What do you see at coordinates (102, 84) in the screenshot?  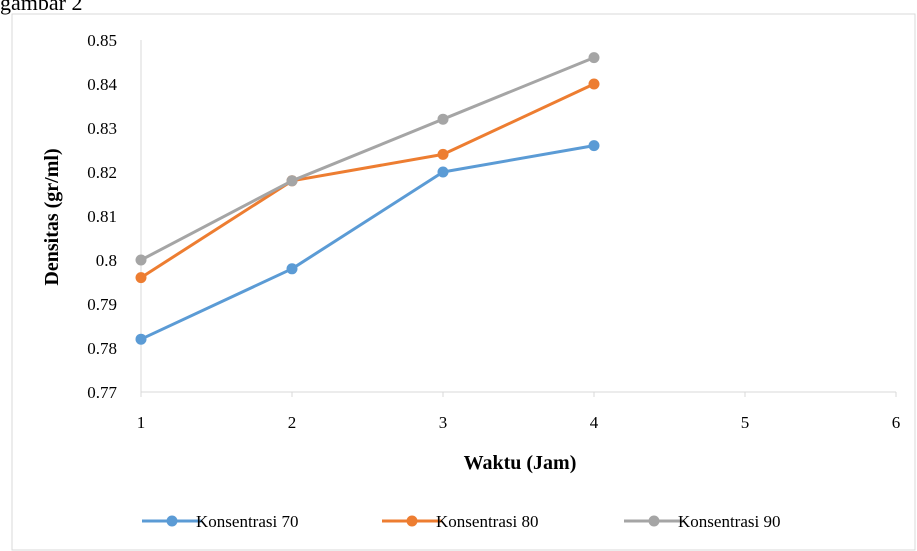 I see `y-tick-label: 0.84` at bounding box center [102, 84].